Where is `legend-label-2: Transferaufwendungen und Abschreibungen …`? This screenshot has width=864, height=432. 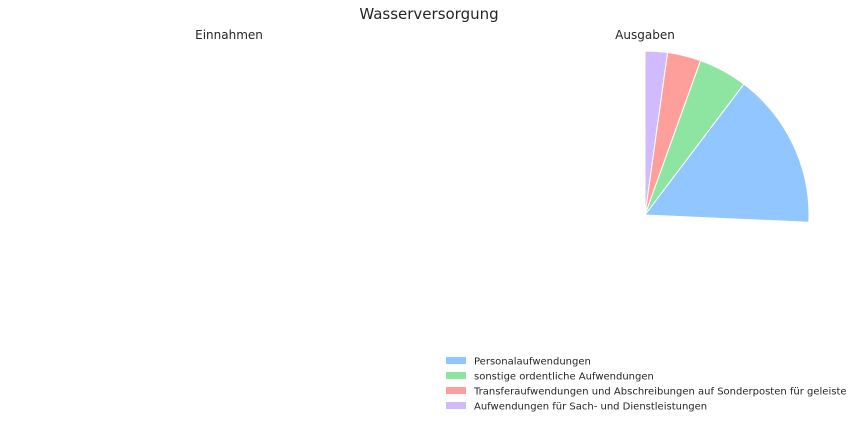
legend-label-2: Transferaufwendungen und Abschreibungen … is located at coordinates (660, 392).